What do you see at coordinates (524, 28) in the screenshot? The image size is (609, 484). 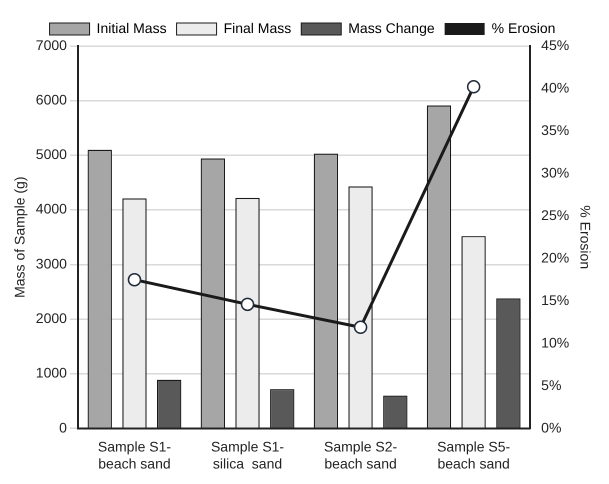 I see `legend-label: % Erosion` at bounding box center [524, 28].